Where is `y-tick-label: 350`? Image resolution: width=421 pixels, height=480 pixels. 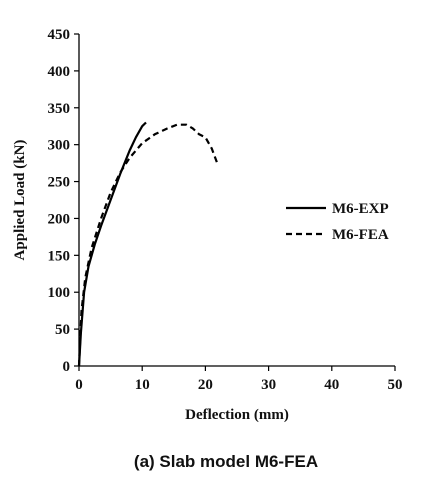
y-tick-label: 350 is located at coordinates (59, 109).